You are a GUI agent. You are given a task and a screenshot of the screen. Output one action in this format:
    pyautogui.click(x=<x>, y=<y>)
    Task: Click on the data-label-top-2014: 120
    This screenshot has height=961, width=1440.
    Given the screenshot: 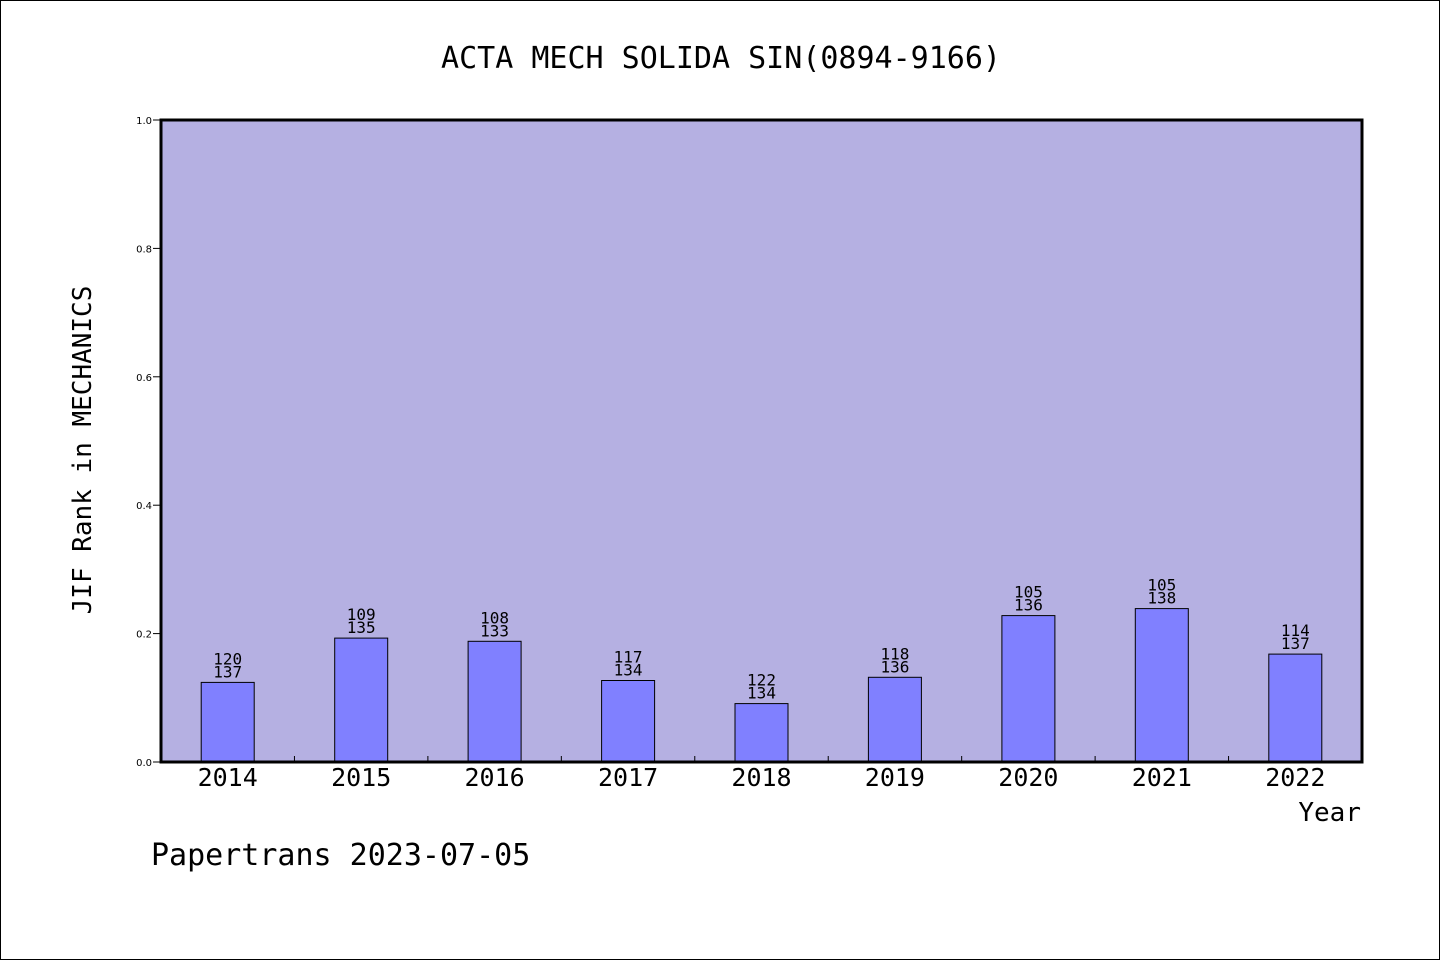 What is the action you would take?
    pyautogui.click(x=227, y=658)
    